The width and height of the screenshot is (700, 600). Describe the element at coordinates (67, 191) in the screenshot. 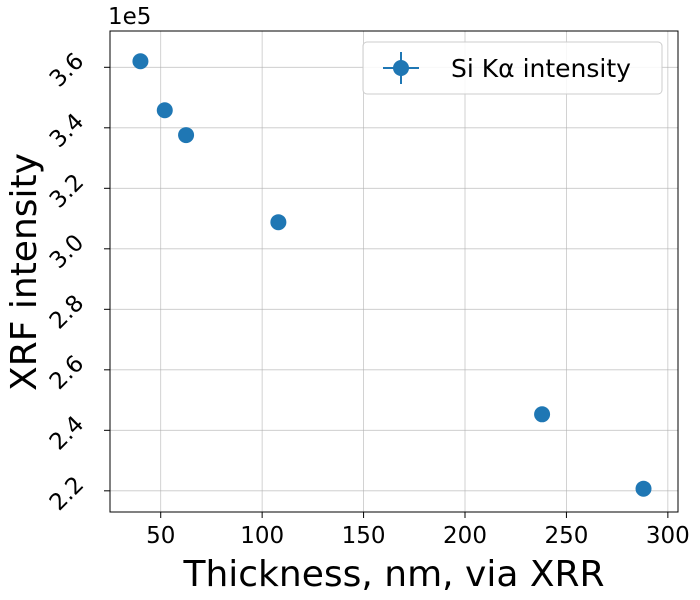

I see `y-tick-label: 3.2` at that location.